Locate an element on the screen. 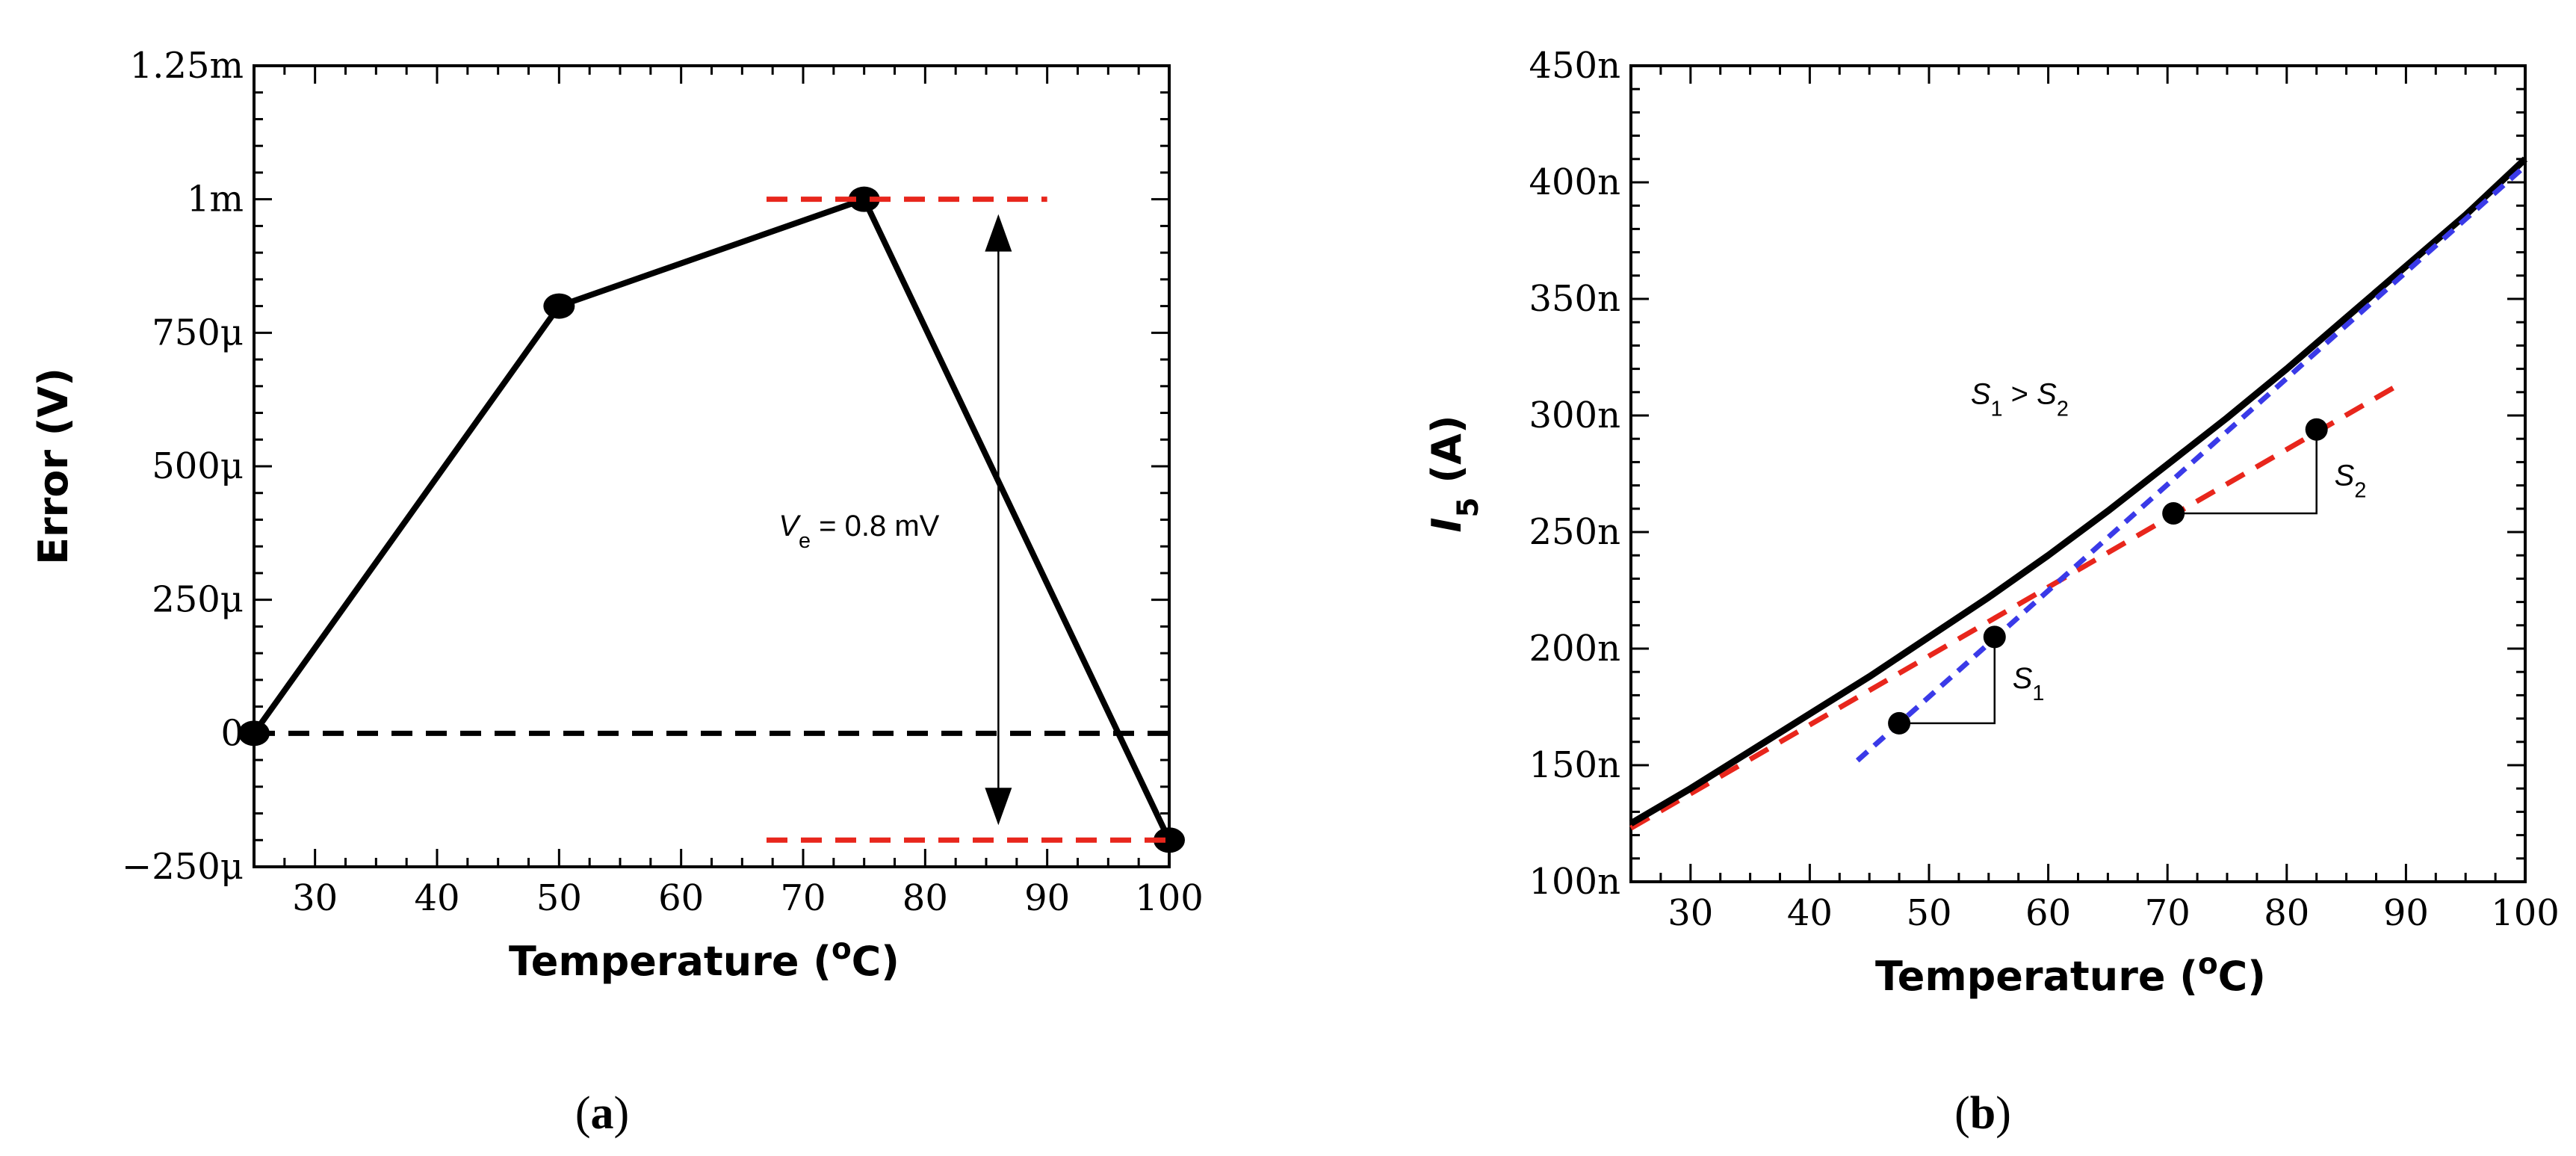  y-tick-label: 250n is located at coordinates (1574, 532).